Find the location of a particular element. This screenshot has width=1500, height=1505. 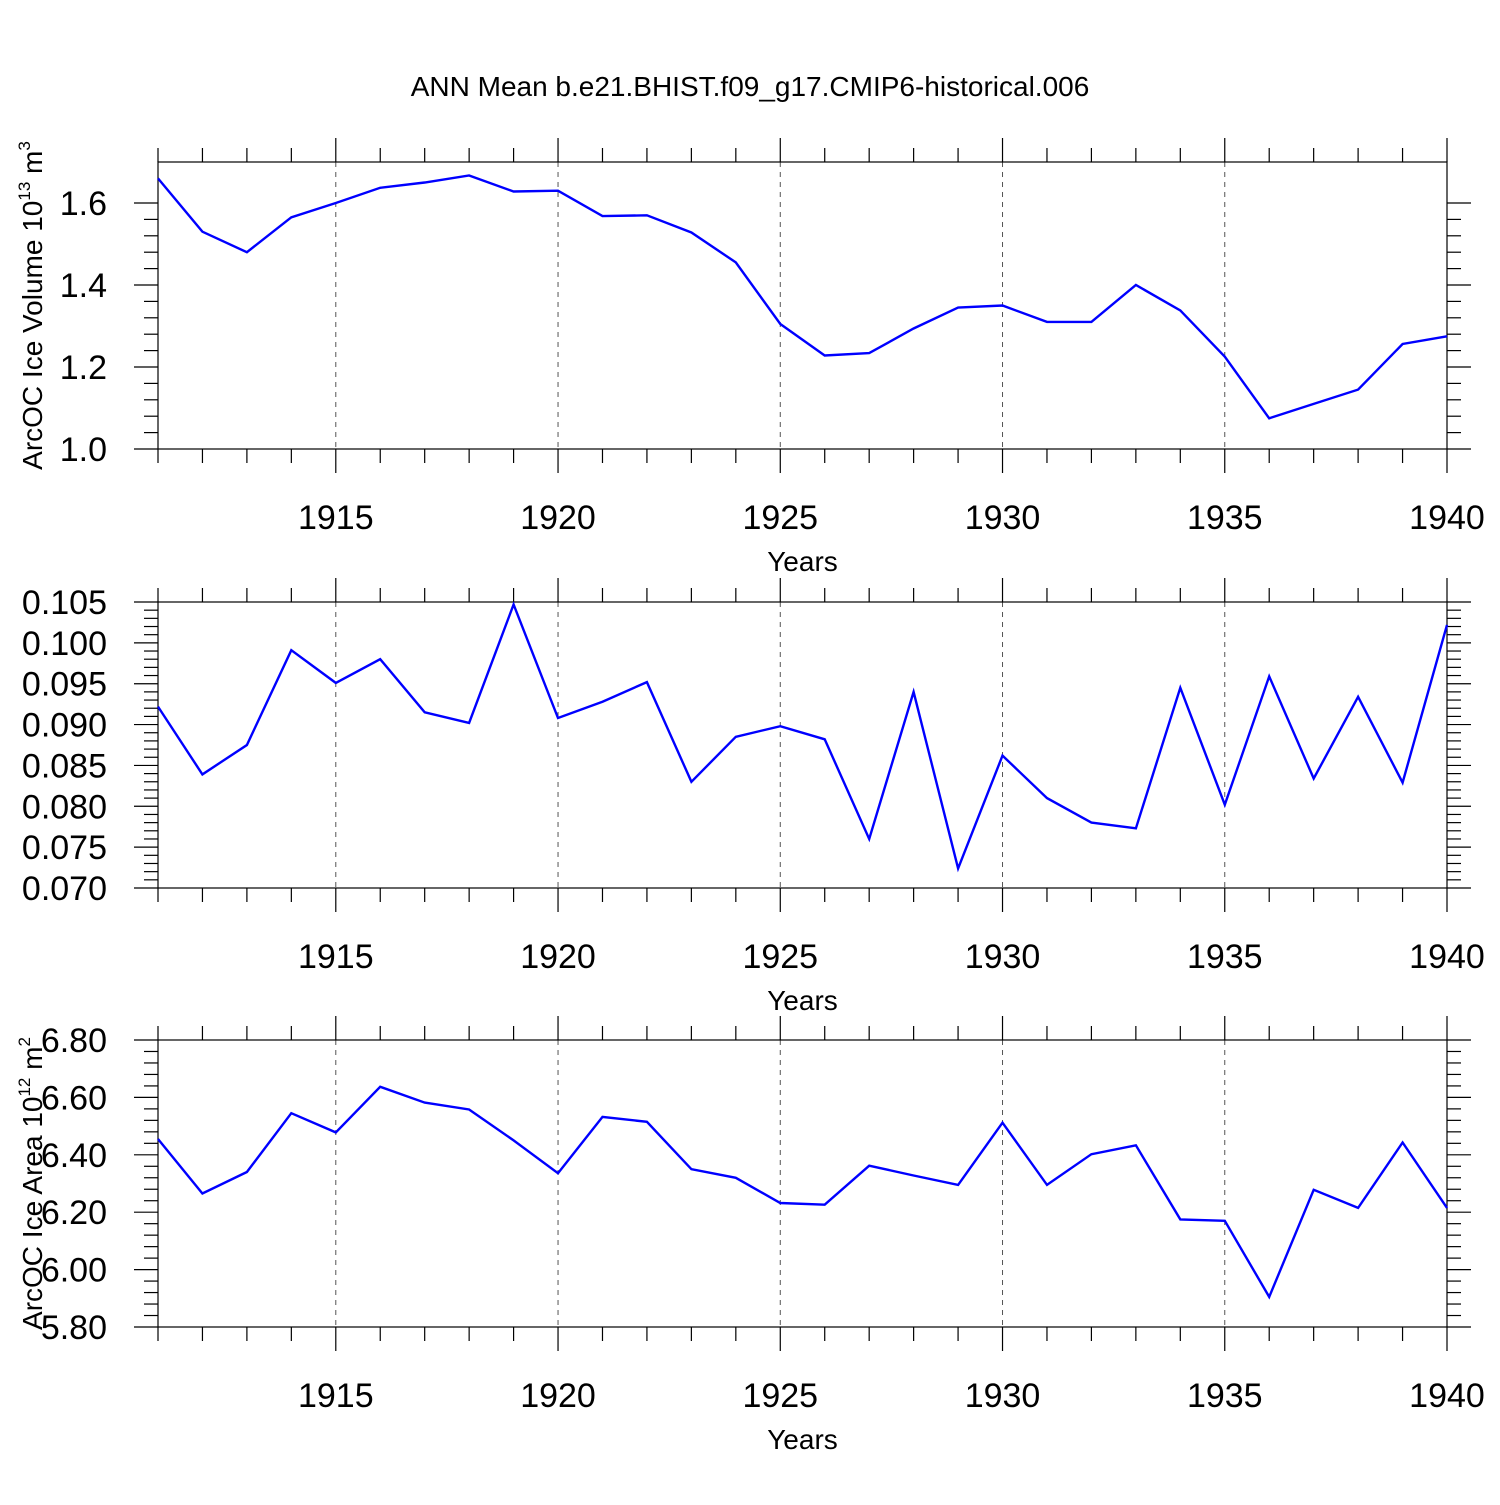

y-tick-label: 6.80 is located at coordinates (74, 1041).